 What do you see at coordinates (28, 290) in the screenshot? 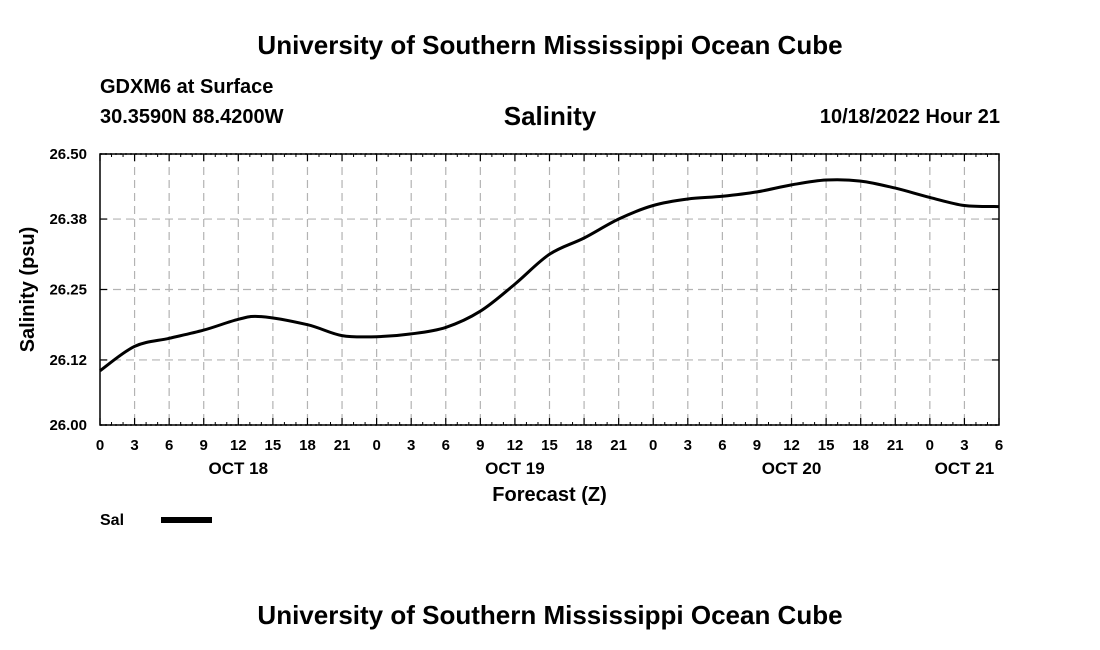
I see `y-axis-label: Salinity (psu)` at bounding box center [28, 290].